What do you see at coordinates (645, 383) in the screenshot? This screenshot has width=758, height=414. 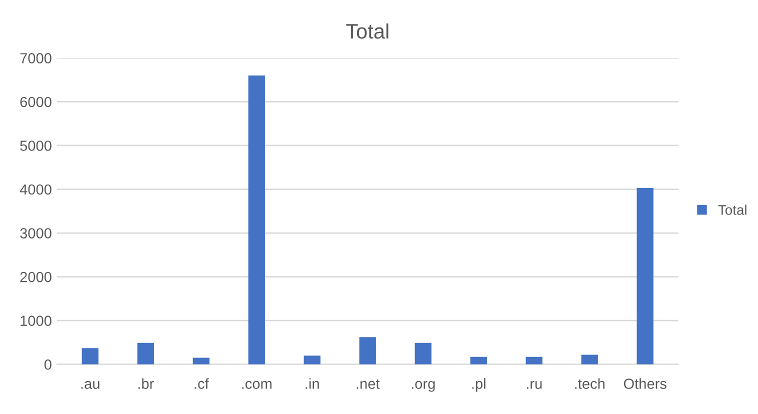 I see `x-tick-label: Others` at bounding box center [645, 383].